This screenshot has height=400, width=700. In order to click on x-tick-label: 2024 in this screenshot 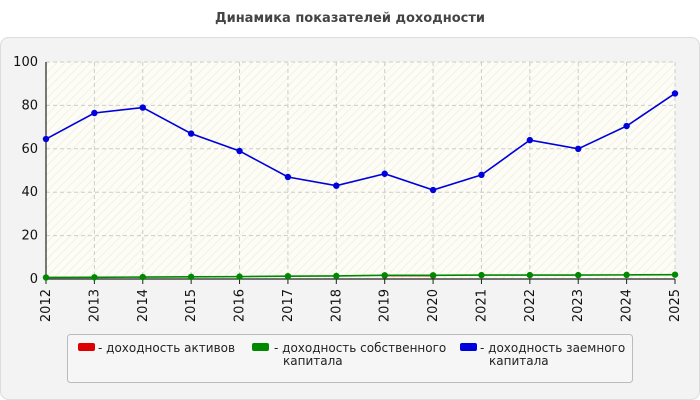, I will do `click(627, 305)`.